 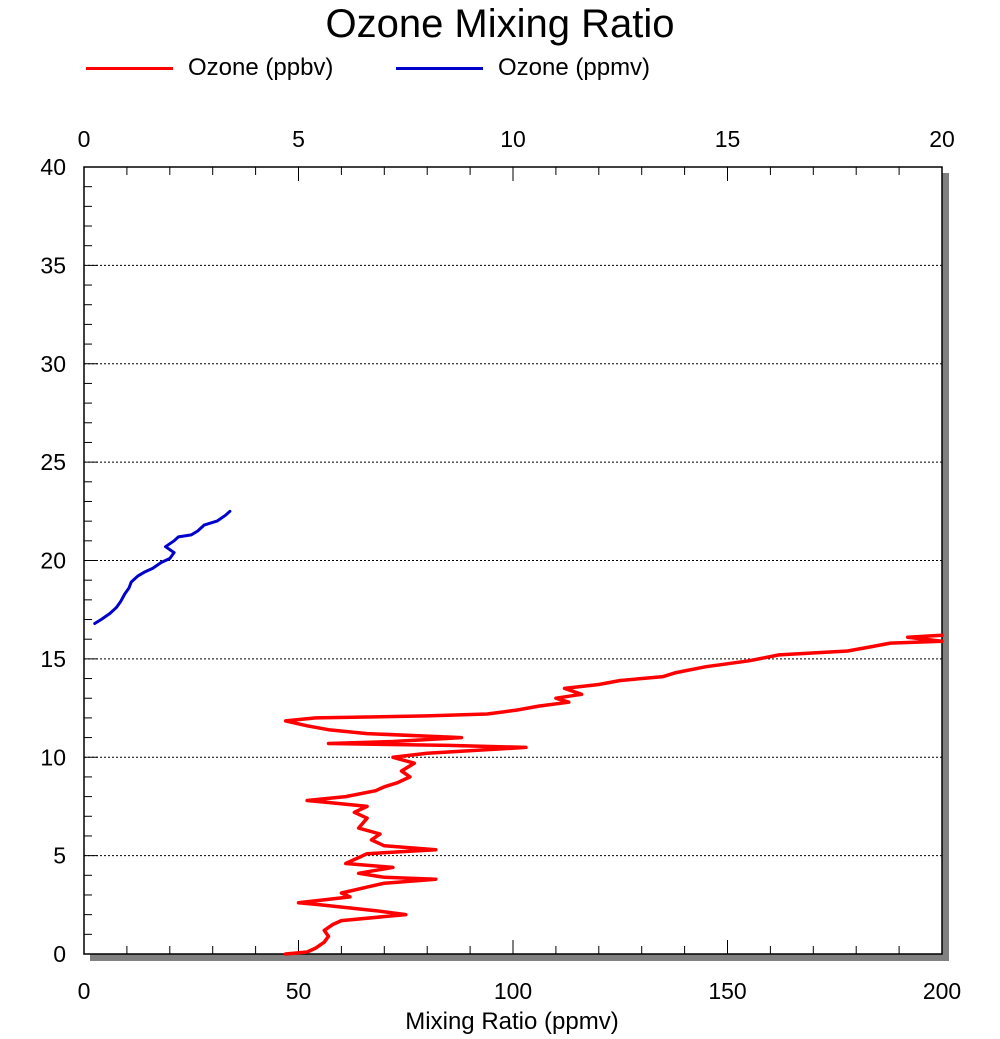 What do you see at coordinates (942, 991) in the screenshot?
I see `x-bottom-tick-label: 200` at bounding box center [942, 991].